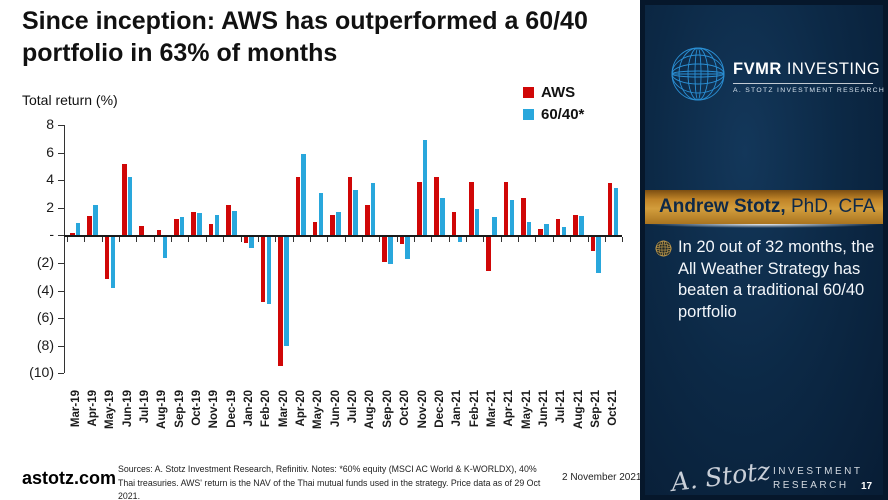  I want to click on globe-bullet-icon, so click(663, 248).